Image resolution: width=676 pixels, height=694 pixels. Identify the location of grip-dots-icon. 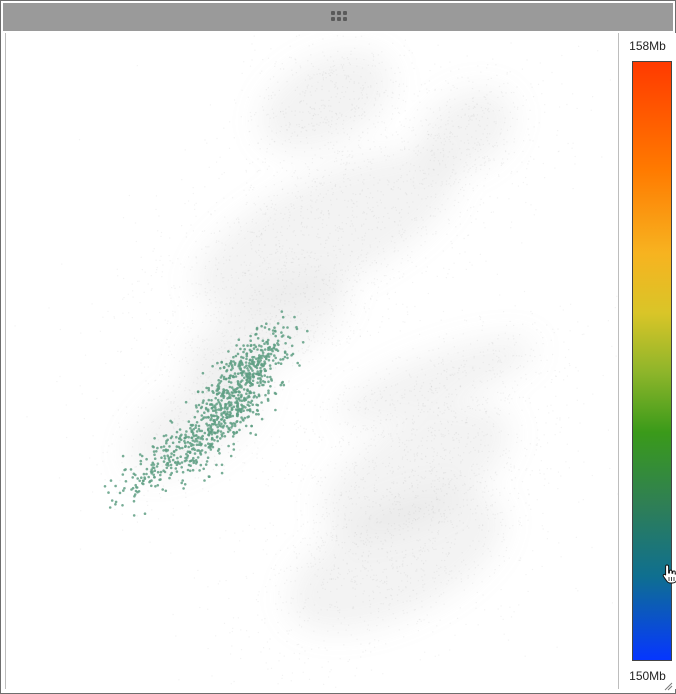
(340, 18).